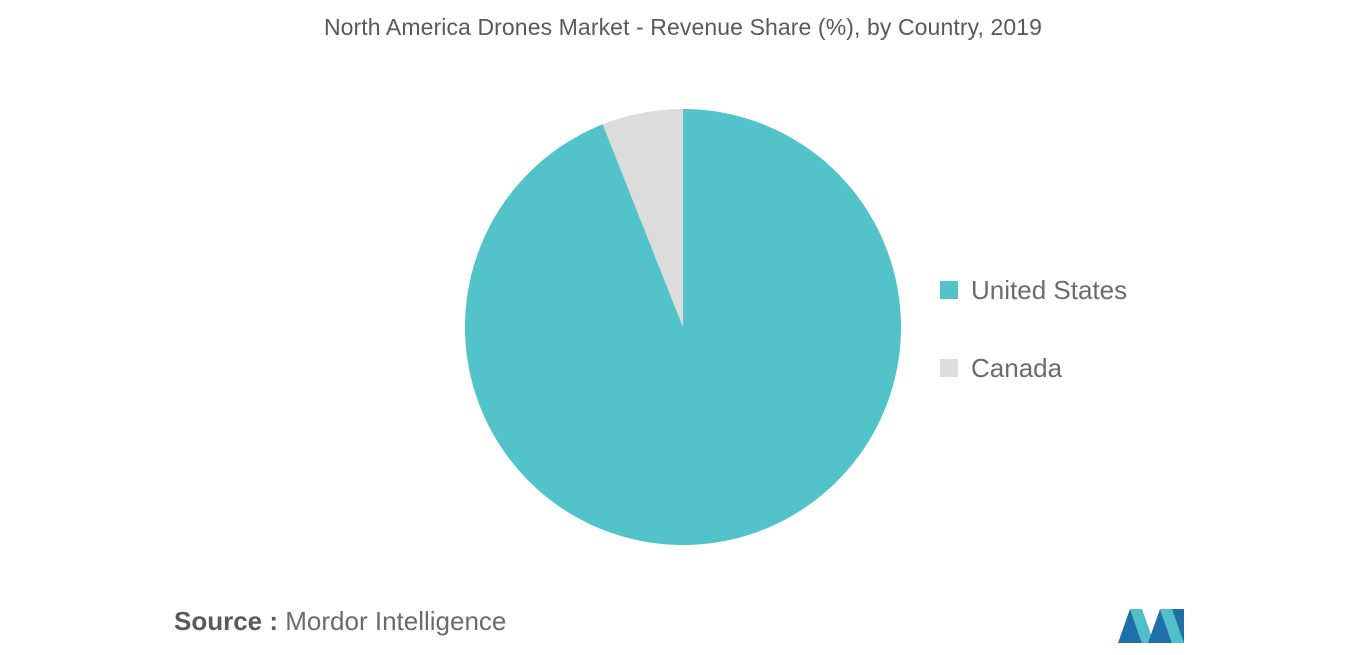 This screenshot has width=1366, height=655. I want to click on legend-label-united-states: United States, so click(1049, 289).